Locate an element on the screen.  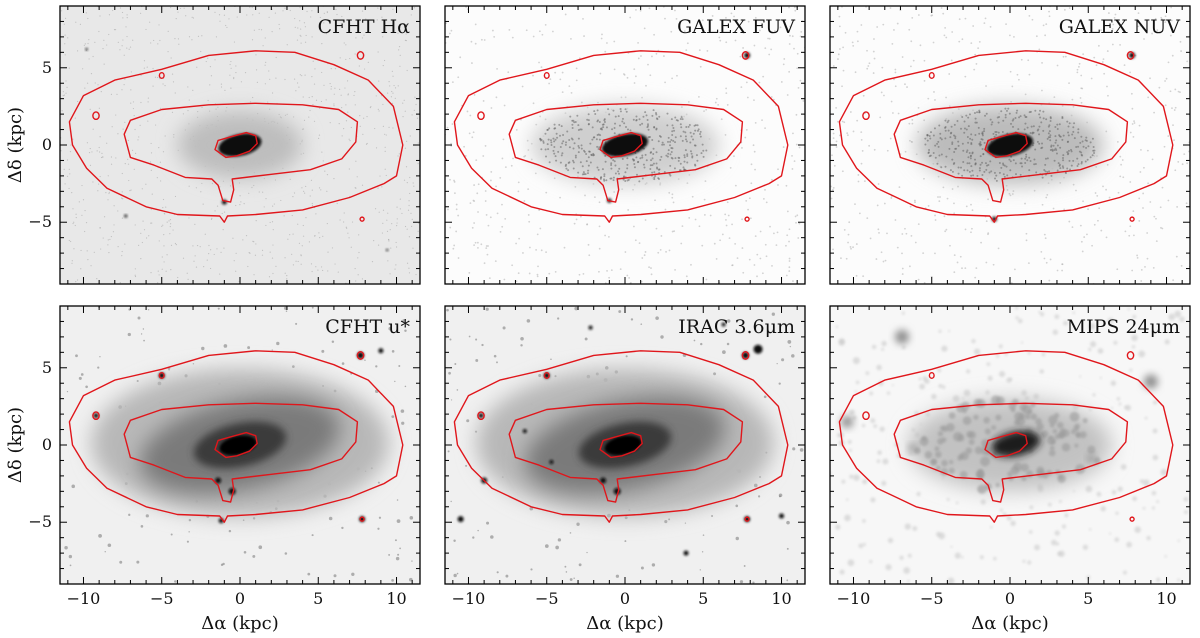
panel-title: GALEX FUV is located at coordinates (736, 27).